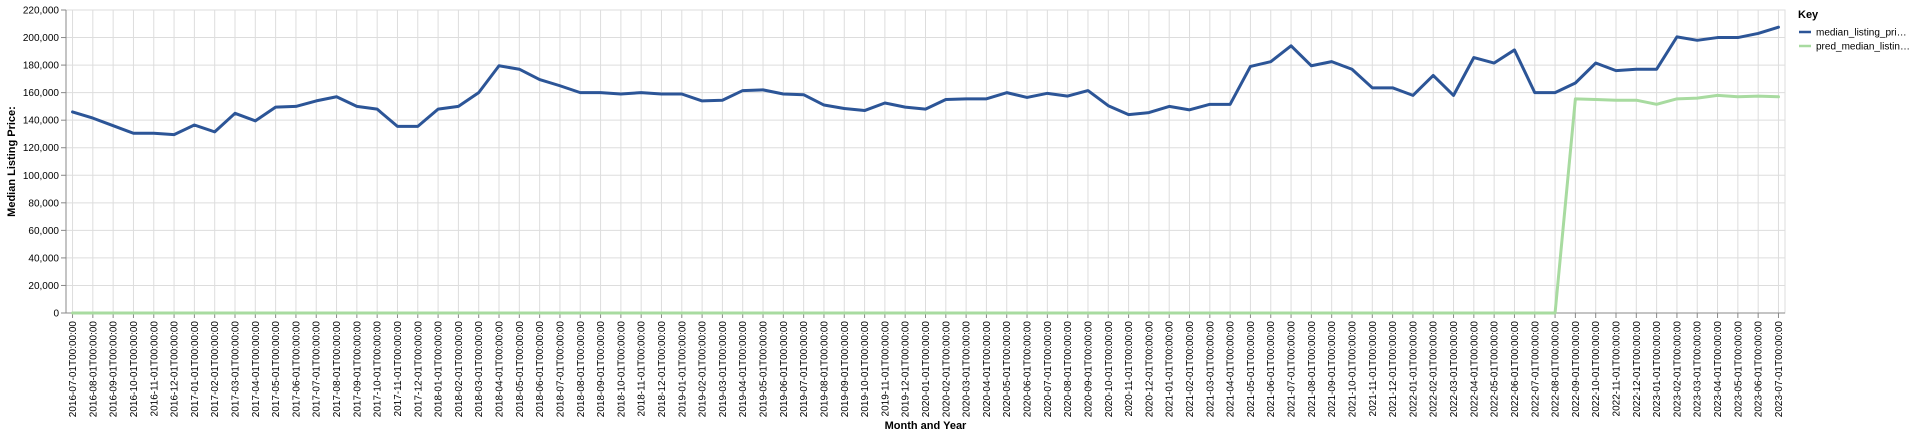 The width and height of the screenshot is (1920, 434). I want to click on x-tick-label: 2016-08-01T00:00:00, so click(93, 369).